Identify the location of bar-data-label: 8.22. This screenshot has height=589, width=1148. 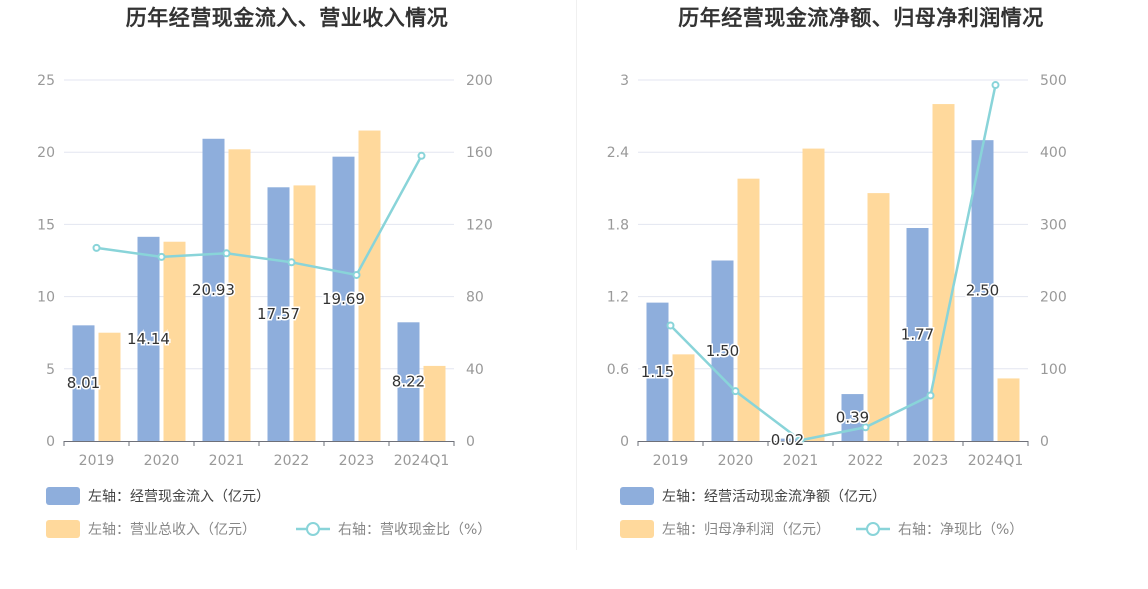
(408, 382).